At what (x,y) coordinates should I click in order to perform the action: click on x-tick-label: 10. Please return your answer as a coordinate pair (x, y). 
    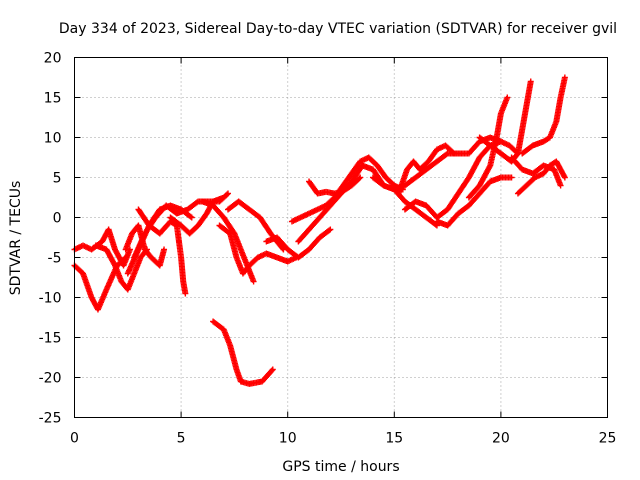
    Looking at the image, I should click on (288, 439).